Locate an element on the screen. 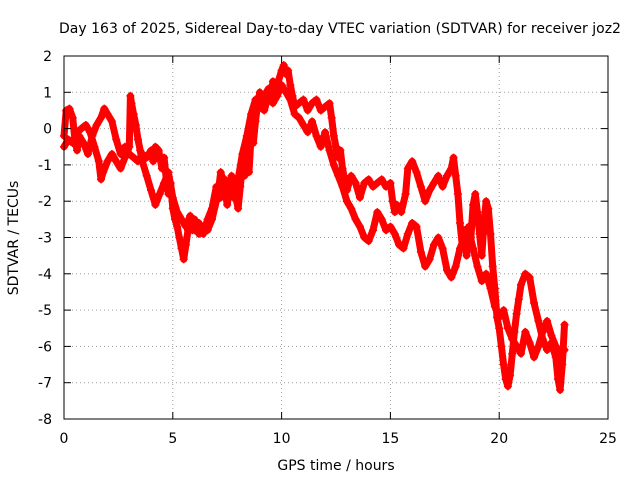 This screenshot has height=480, width=640. y-tick-label: 1 is located at coordinates (47, 93).